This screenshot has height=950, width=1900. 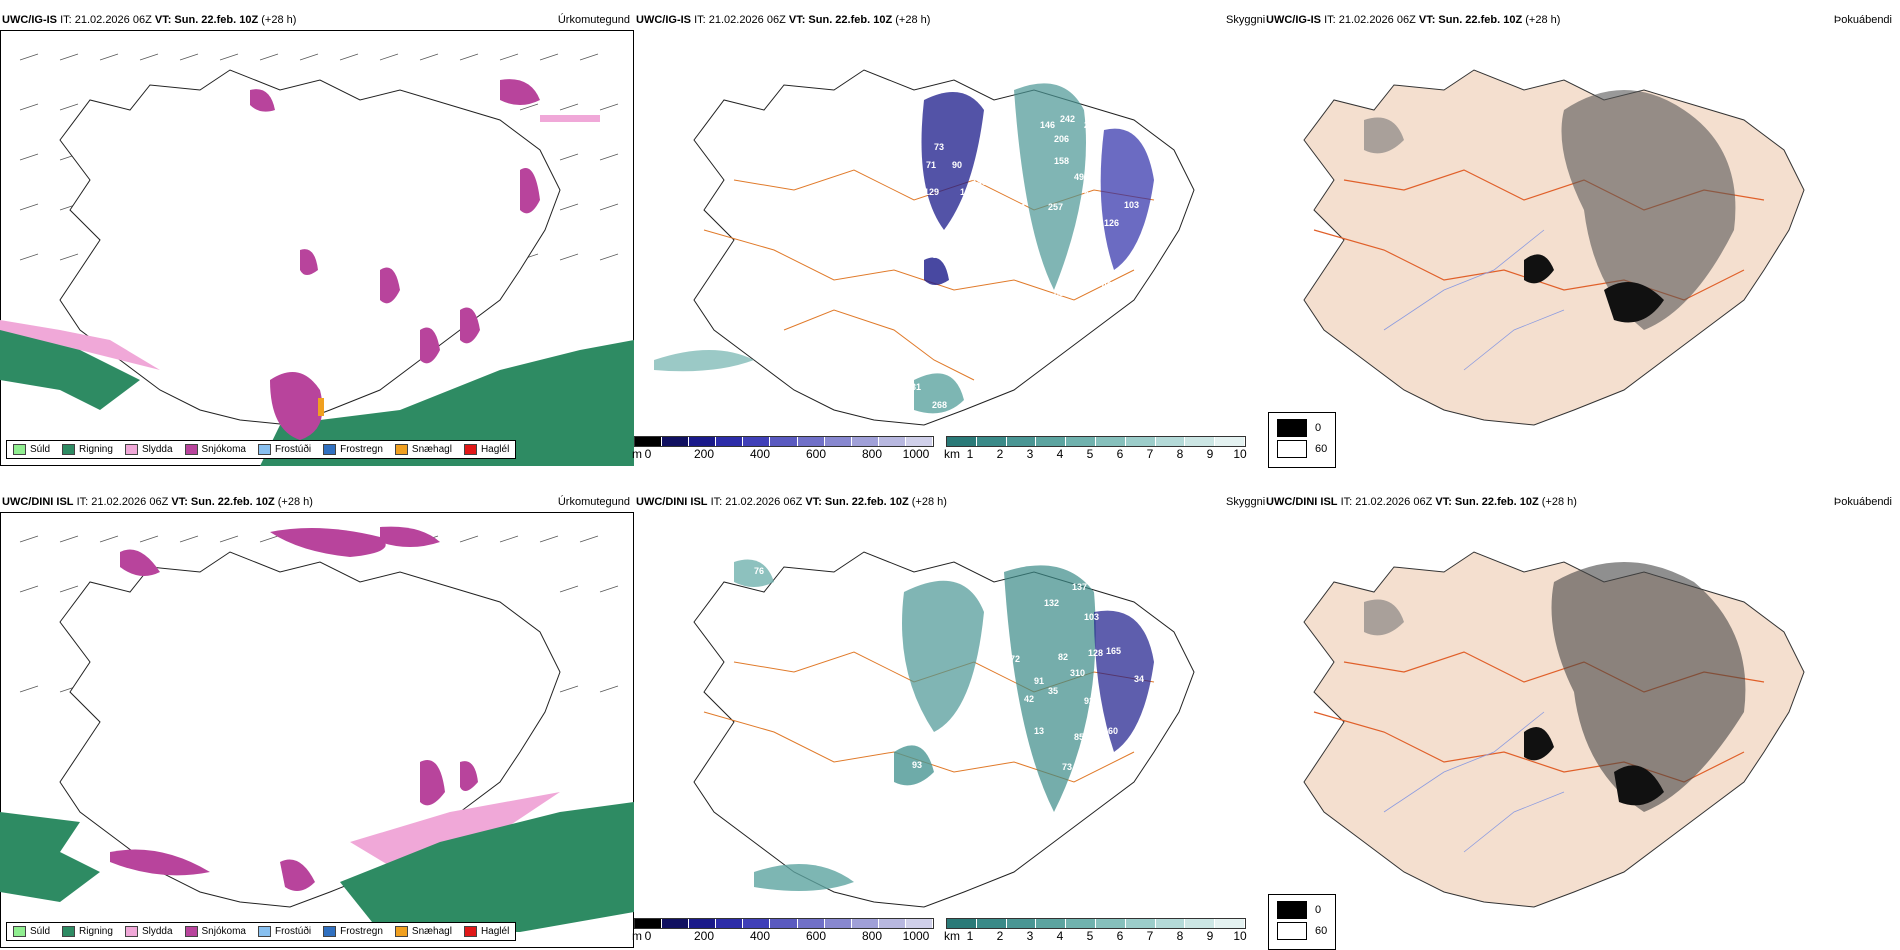 I want to click on row1-fog-field-title: Þokuábendi, so click(x=1862, y=20).